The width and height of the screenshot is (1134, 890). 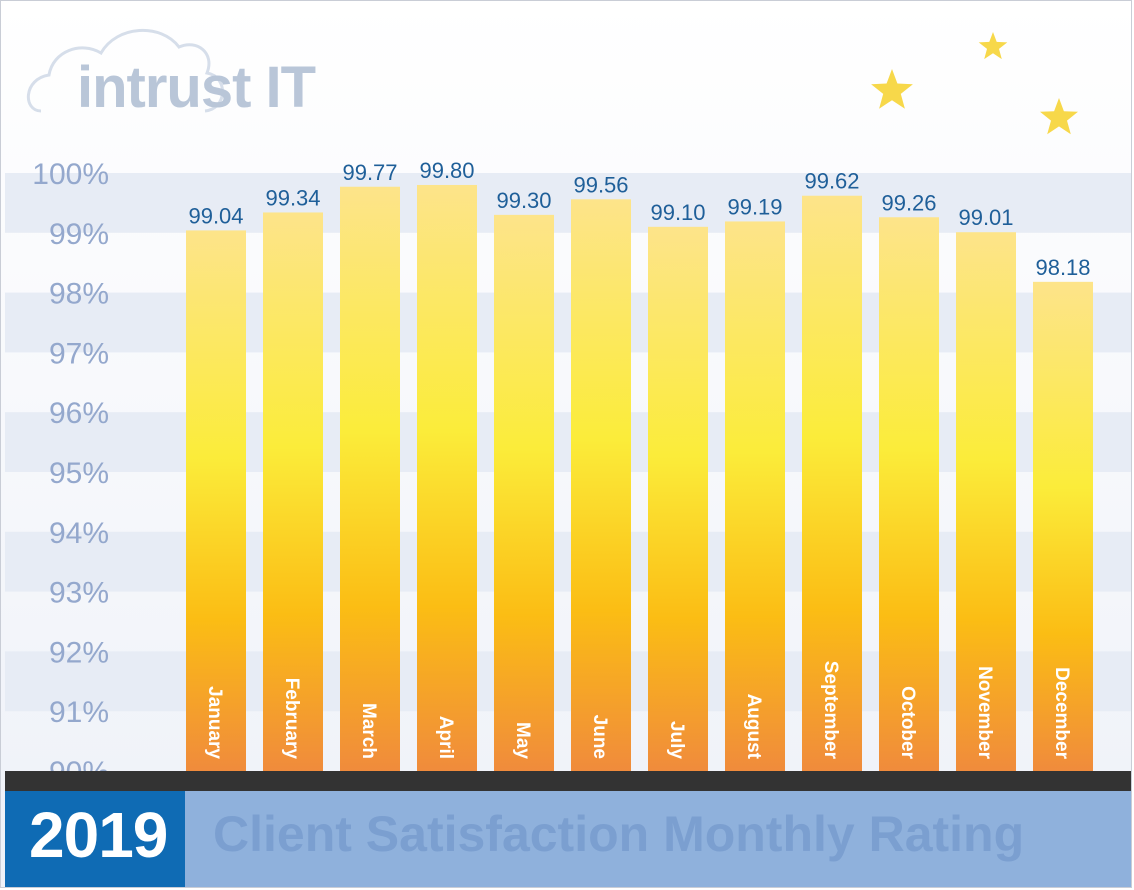 What do you see at coordinates (599, 737) in the screenshot?
I see `category-label: June` at bounding box center [599, 737].